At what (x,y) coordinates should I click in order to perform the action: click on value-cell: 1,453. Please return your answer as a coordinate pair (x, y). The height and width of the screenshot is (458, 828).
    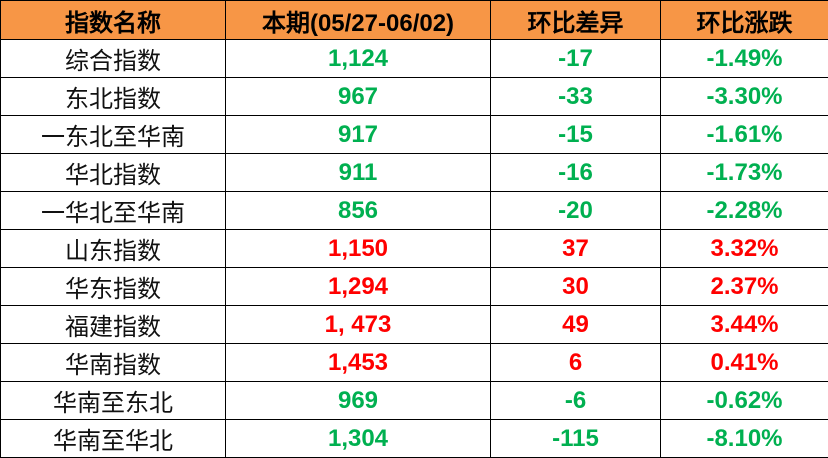
    Looking at the image, I should click on (358, 363).